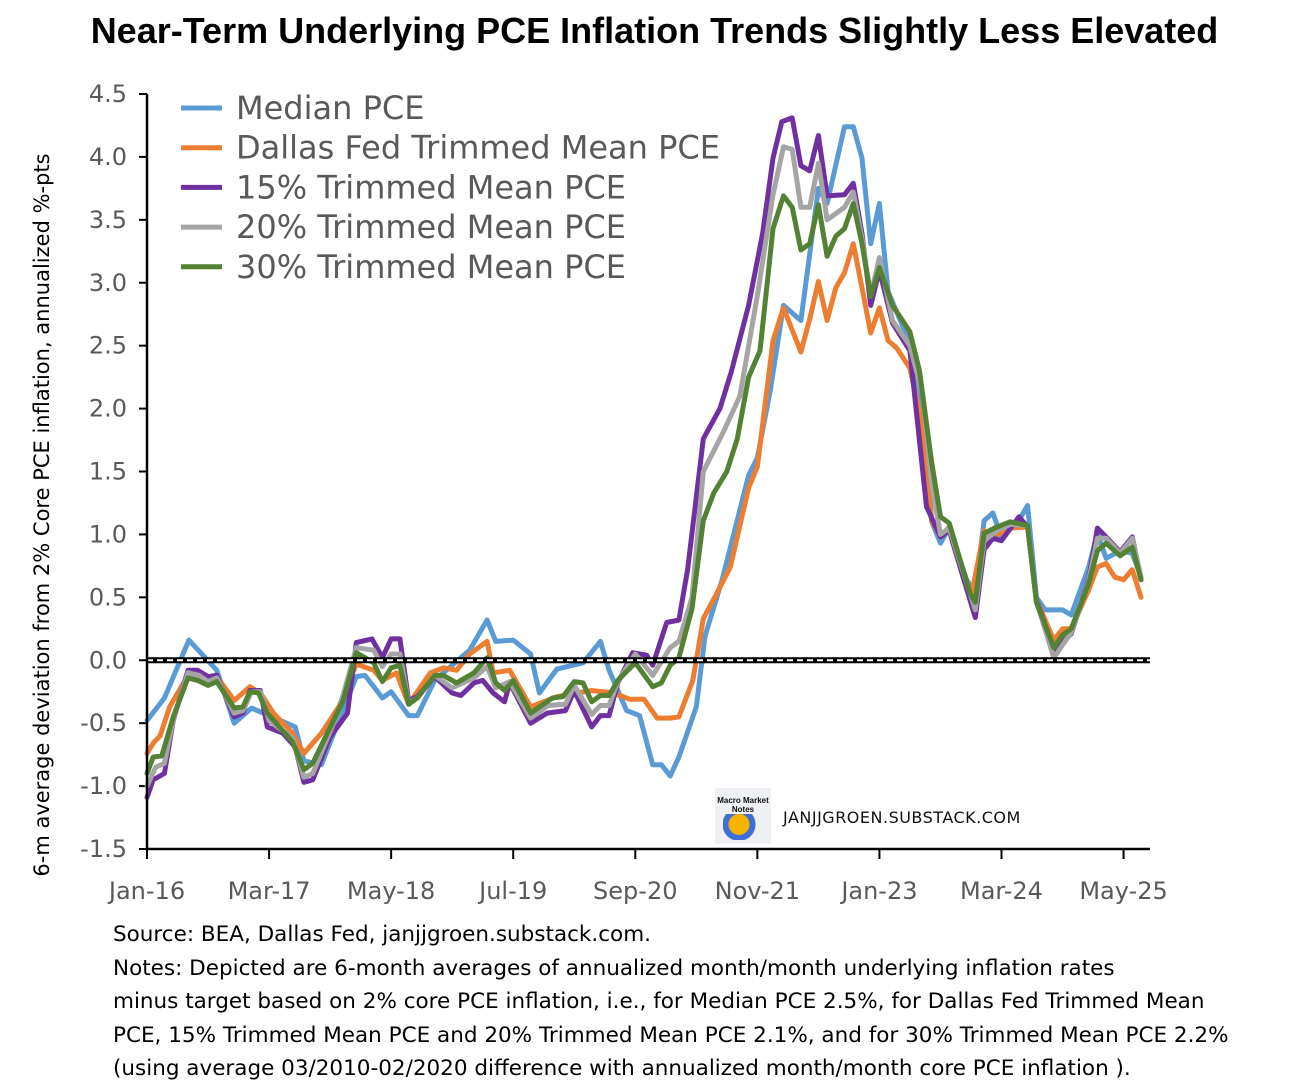  Describe the element at coordinates (146, 891) in the screenshot. I see `x-tick-label: Jan-16` at that location.